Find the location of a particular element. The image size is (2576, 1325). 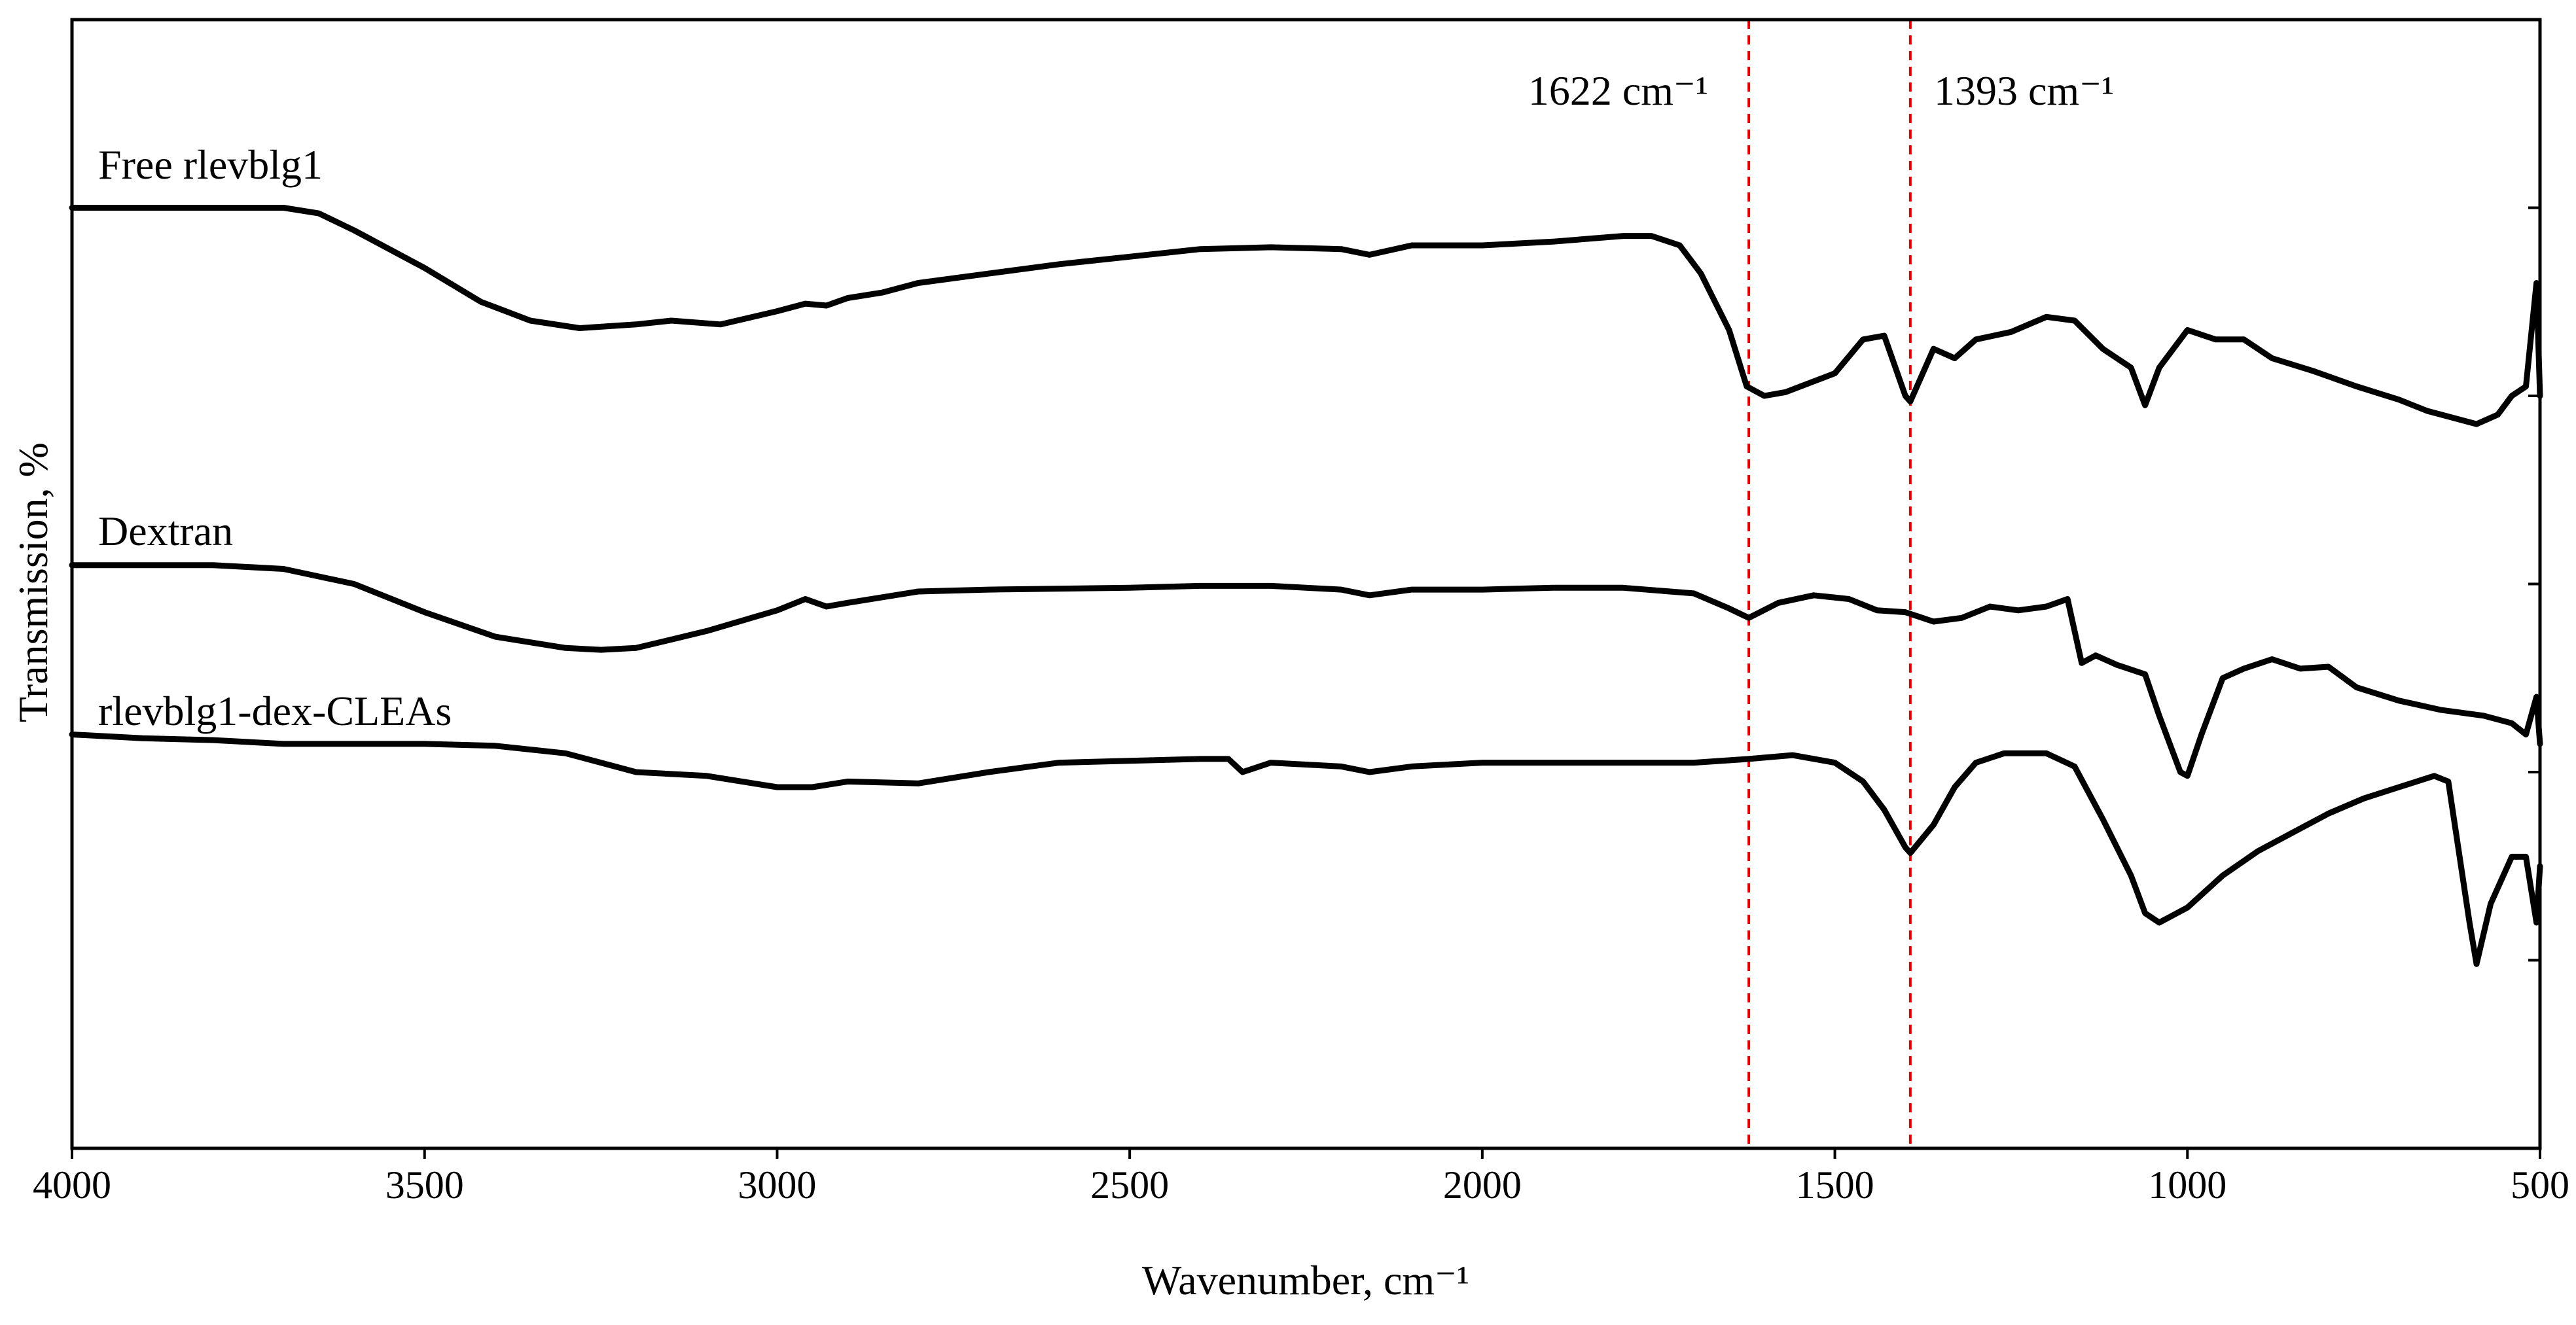

x-tick-label-3500: 3500 is located at coordinates (424, 1185).